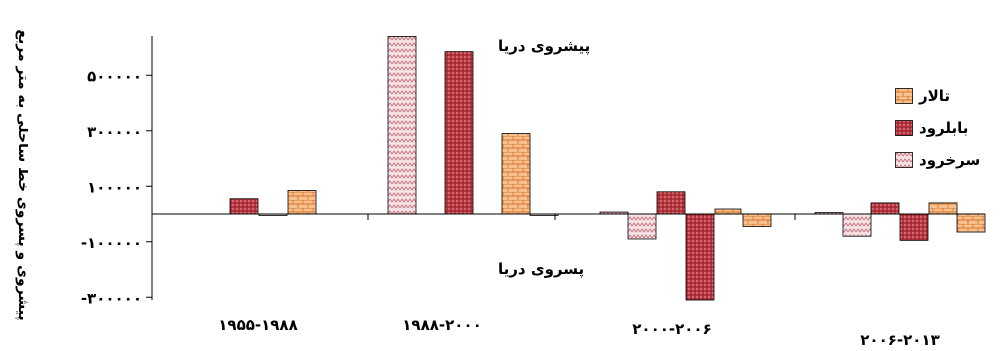 This screenshot has width=1001, height=351. Describe the element at coordinates (642, 226) in the screenshot. I see `bar-سرخرود-8` at that location.